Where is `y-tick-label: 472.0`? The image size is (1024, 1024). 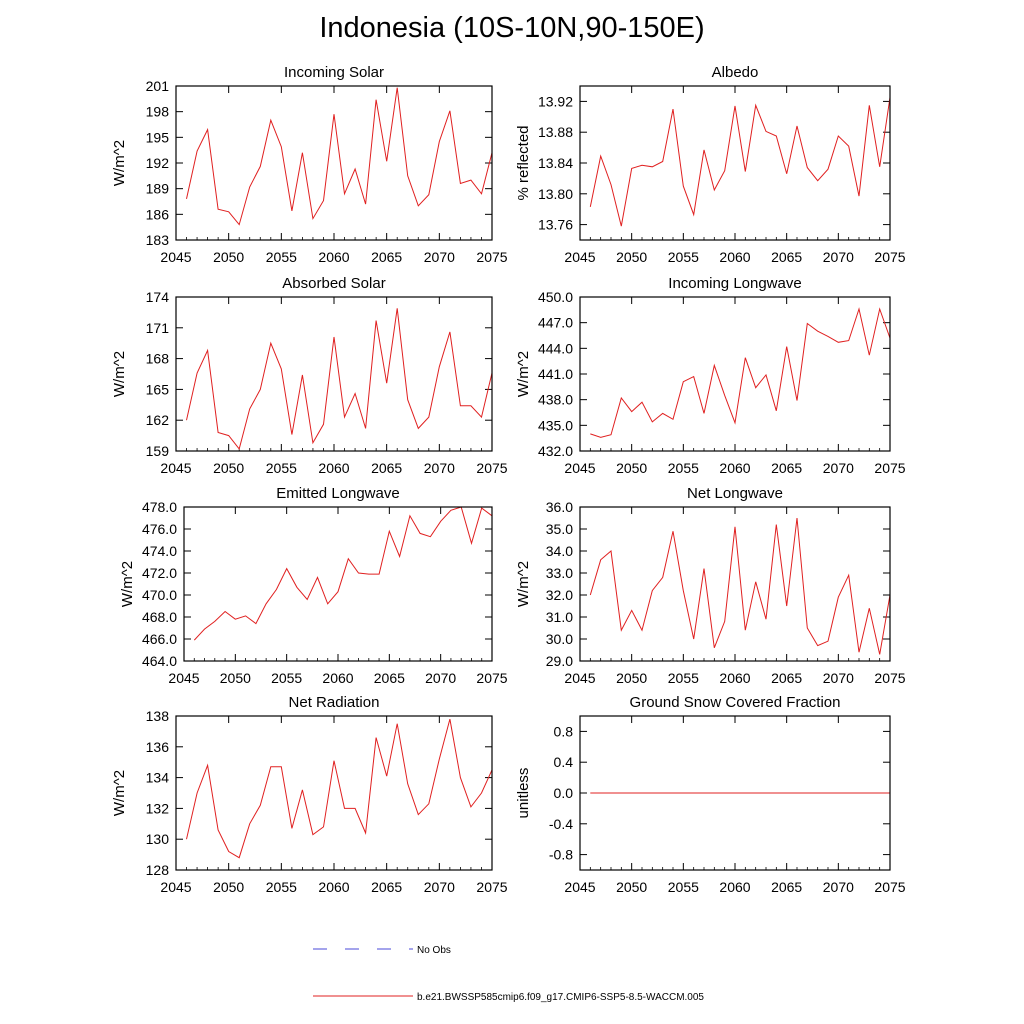
y-tick-label: 472.0 is located at coordinates (159, 573).